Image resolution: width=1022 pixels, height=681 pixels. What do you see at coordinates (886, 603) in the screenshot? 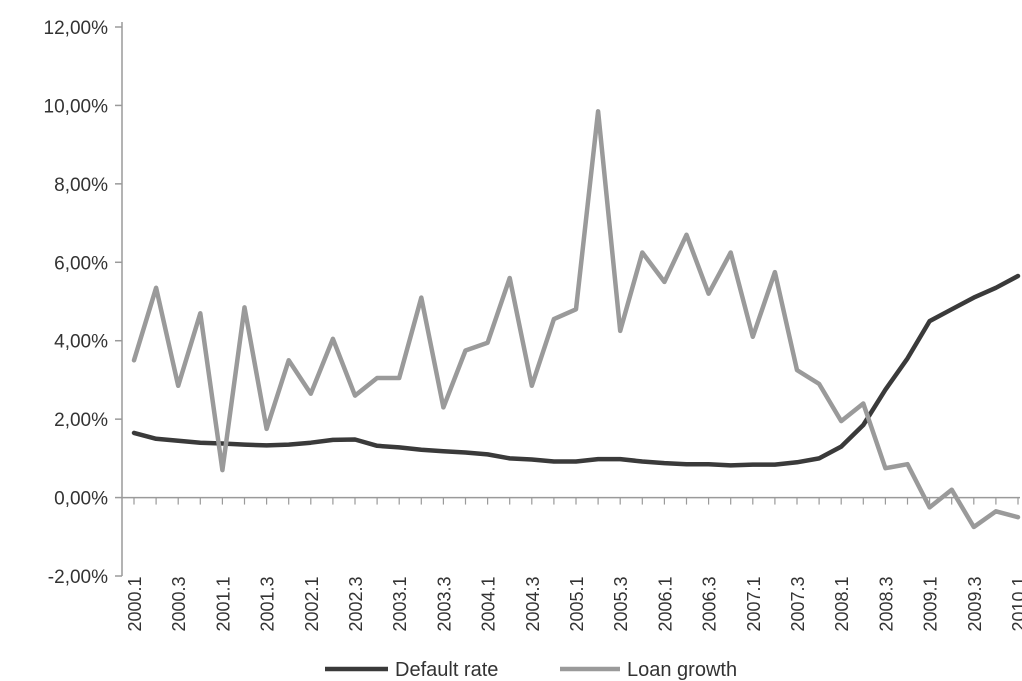
I see `x-tick-label: 2008.3` at bounding box center [886, 603].